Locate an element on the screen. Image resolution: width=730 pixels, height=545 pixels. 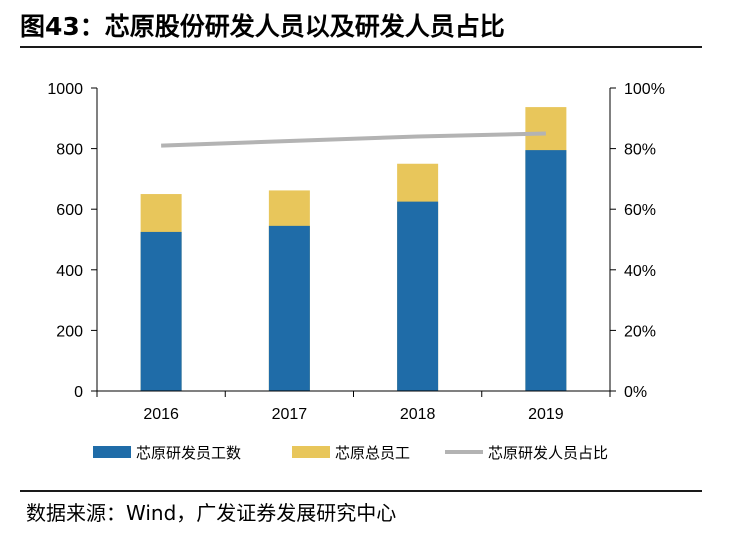
line-group is located at coordinates (353, 139).